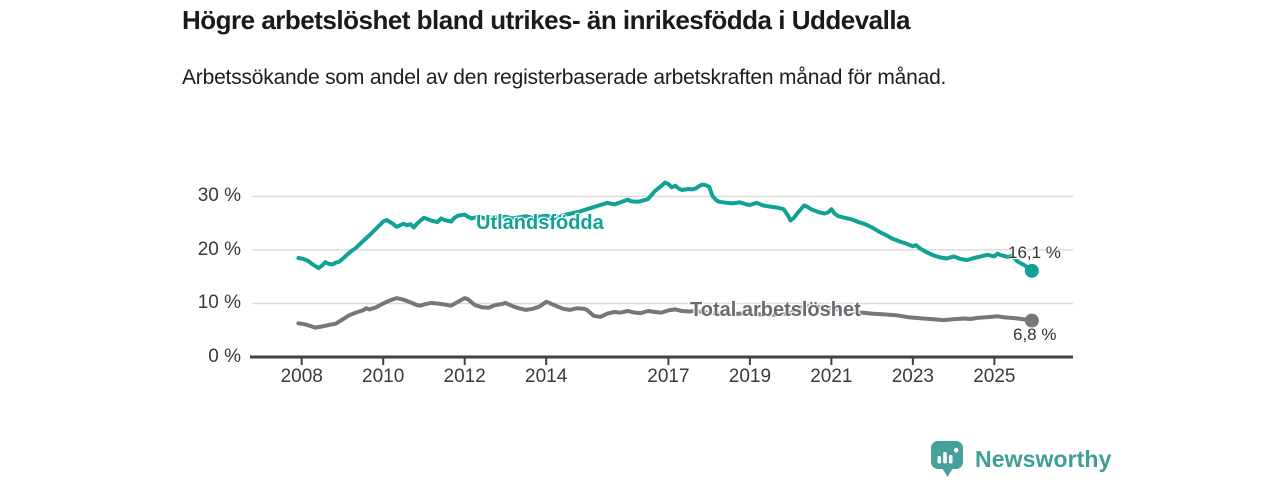 This screenshot has width=1280, height=480. What do you see at coordinates (775, 310) in the screenshot?
I see `series-label-total-arbetsloshet: Total arbetslöshet` at bounding box center [775, 310].